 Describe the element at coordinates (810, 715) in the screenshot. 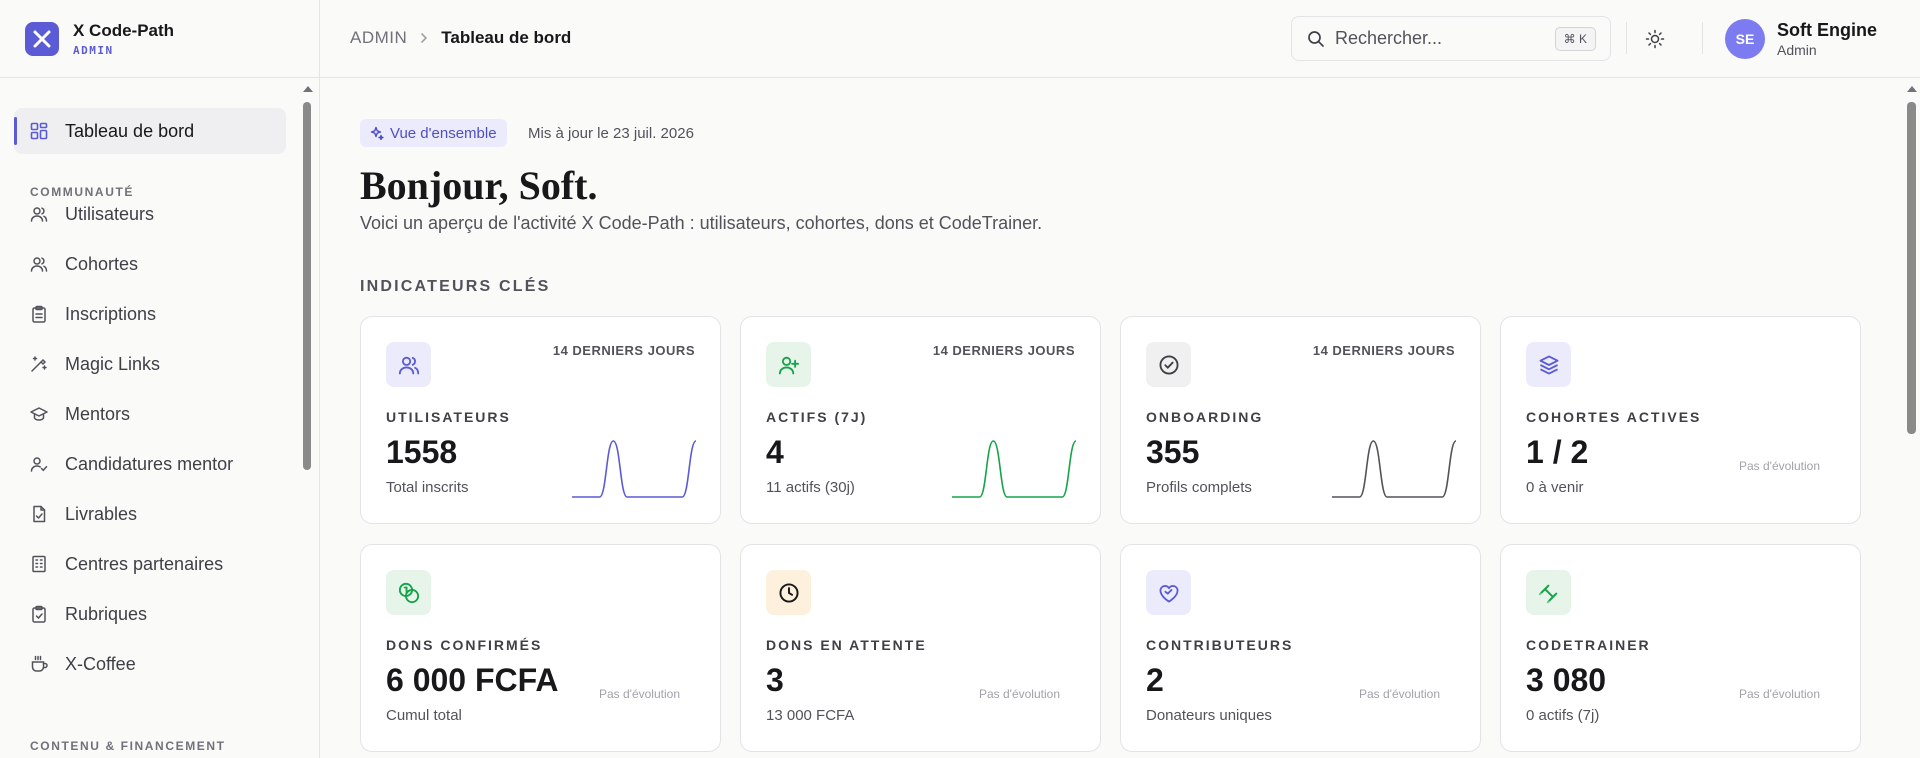

I see `card-subtext: 13 000 FCFA` at that location.